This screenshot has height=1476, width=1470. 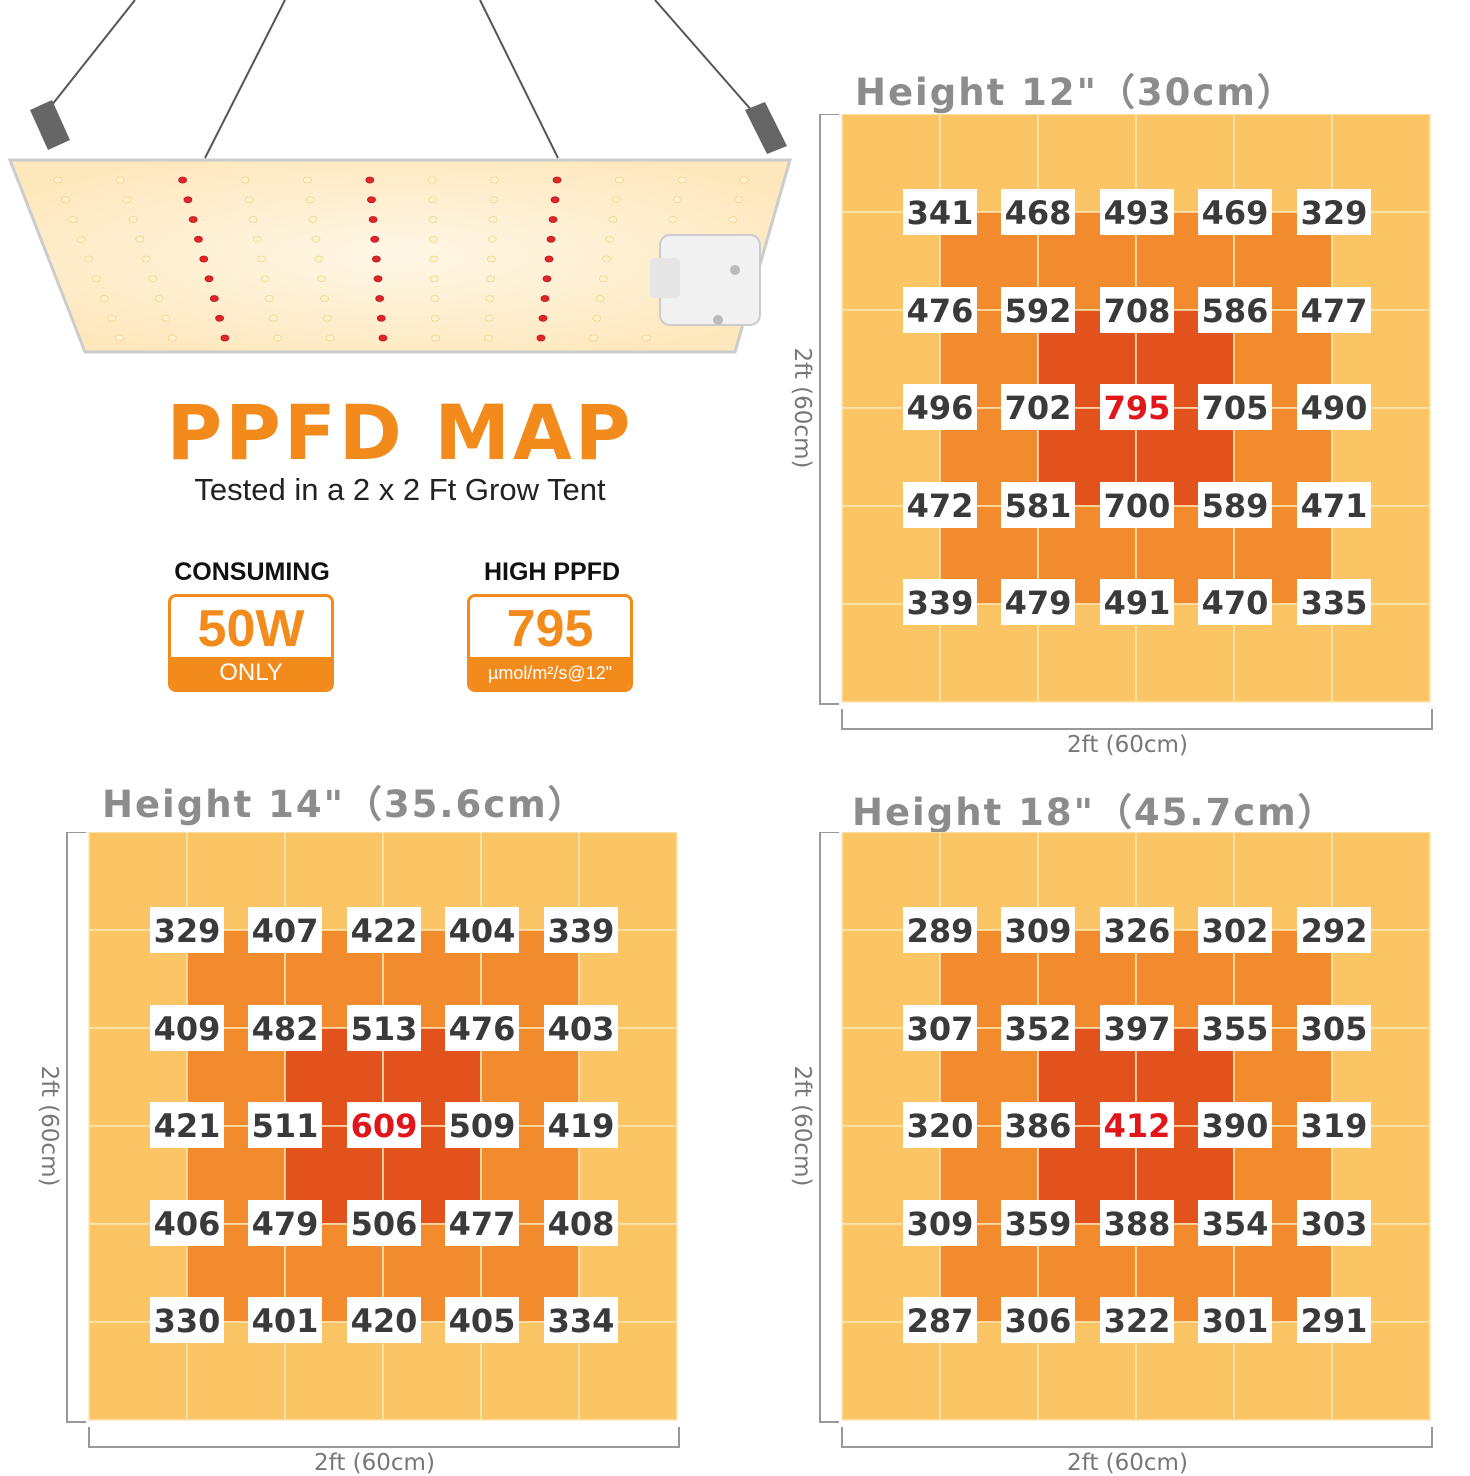 I want to click on ppfd-value: 592, so click(x=1038, y=311).